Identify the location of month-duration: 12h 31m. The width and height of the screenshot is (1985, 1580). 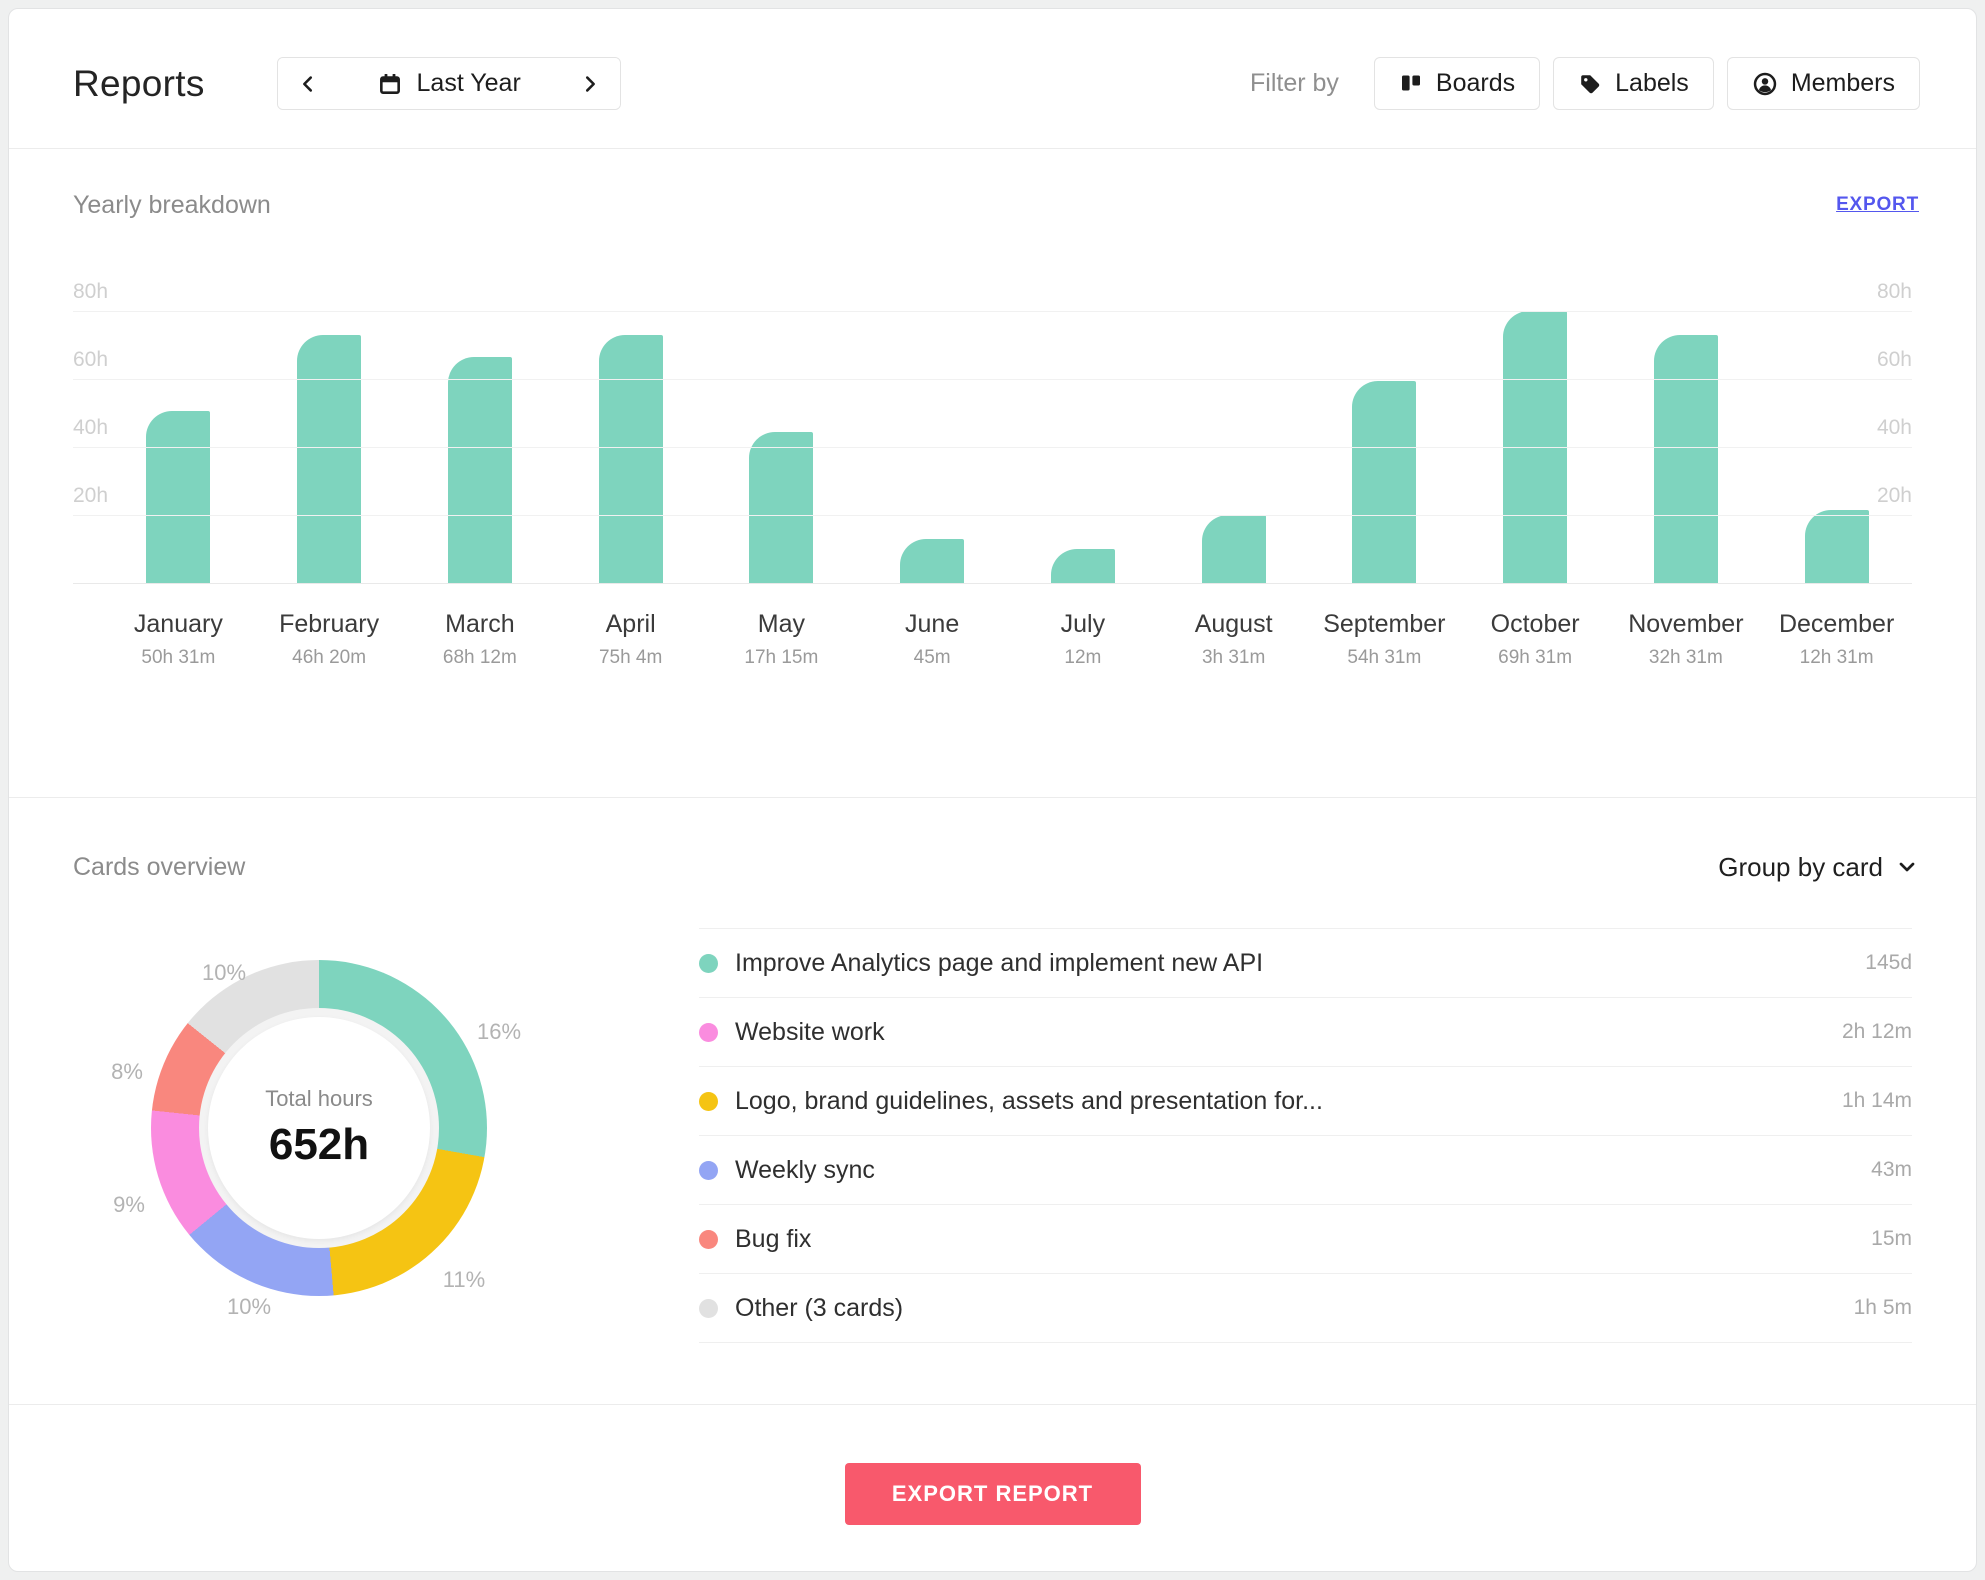
(1836, 657).